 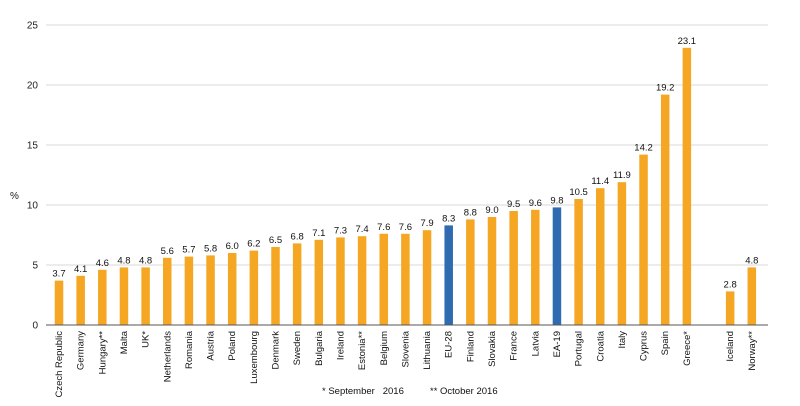 I want to click on category-label: Malta, so click(x=124, y=342).